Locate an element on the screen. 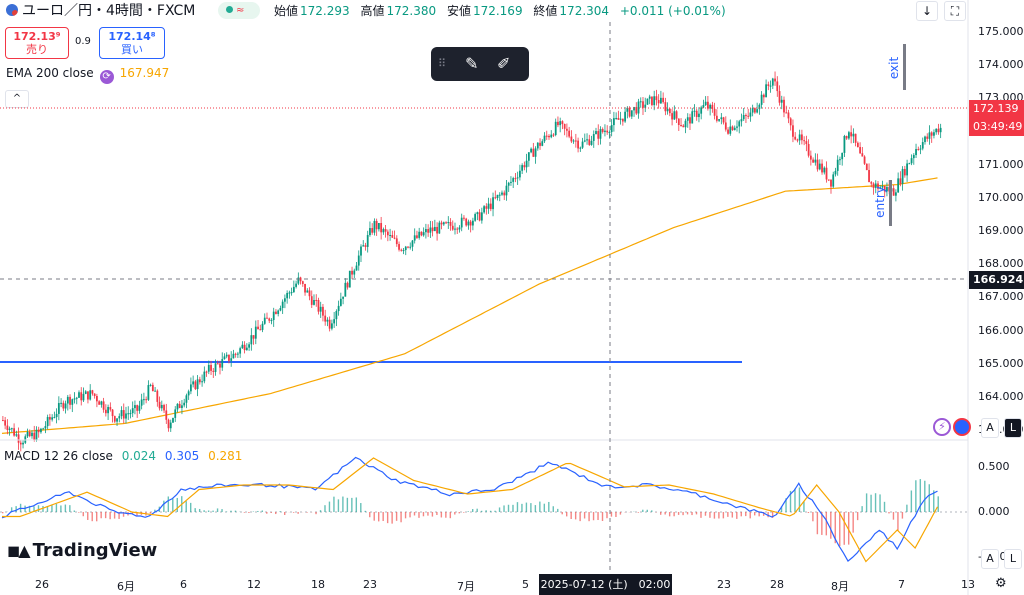  symbol-title: ユーロ／円・4時間・FXCM is located at coordinates (100, 11).